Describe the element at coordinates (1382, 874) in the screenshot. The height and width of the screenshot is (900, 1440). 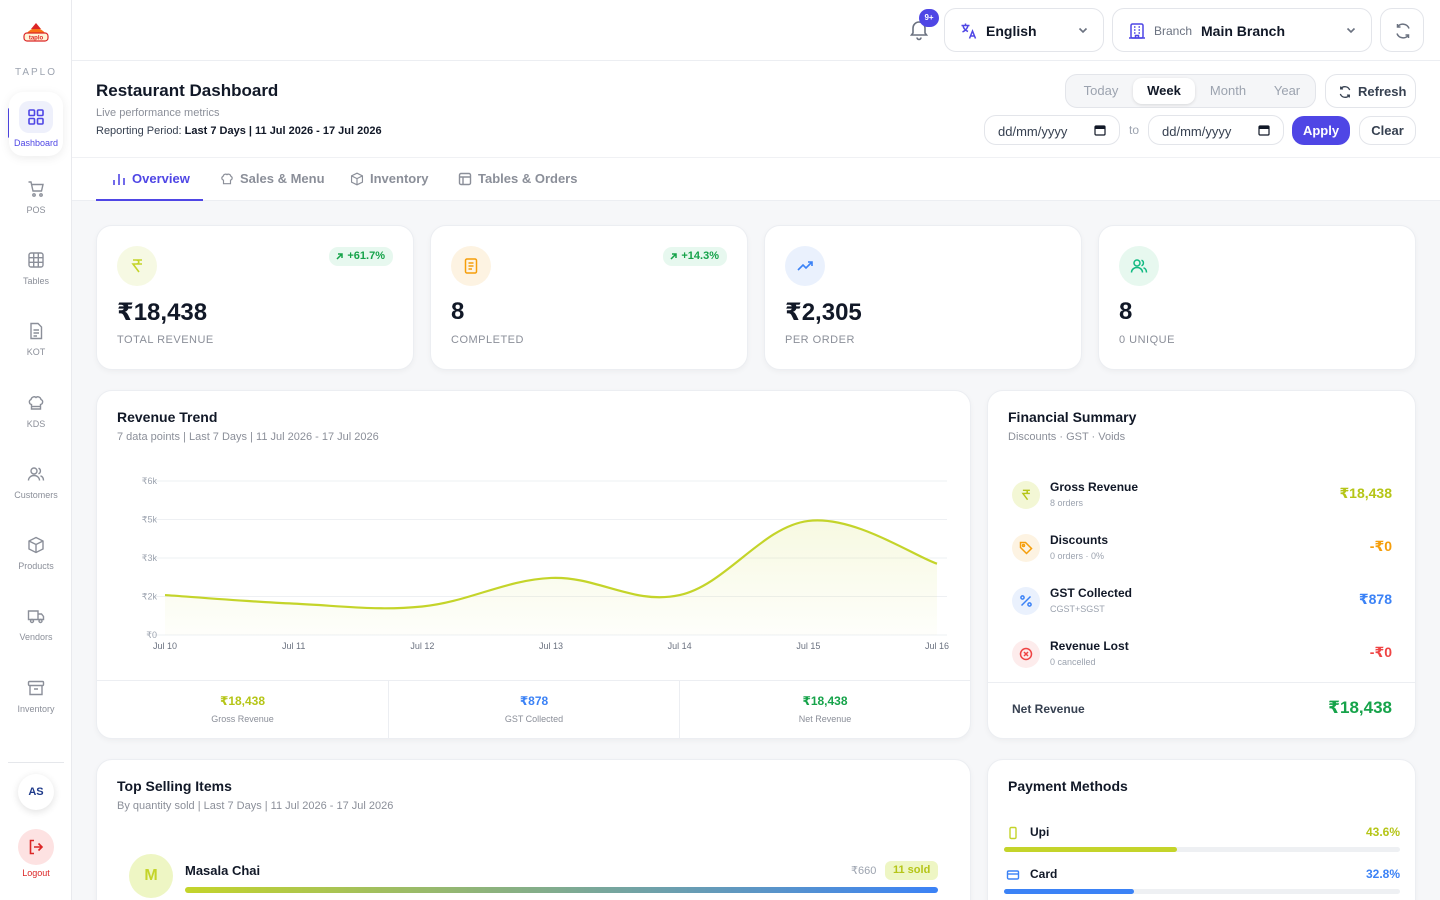
I see `payment-percent: 32.8%` at that location.